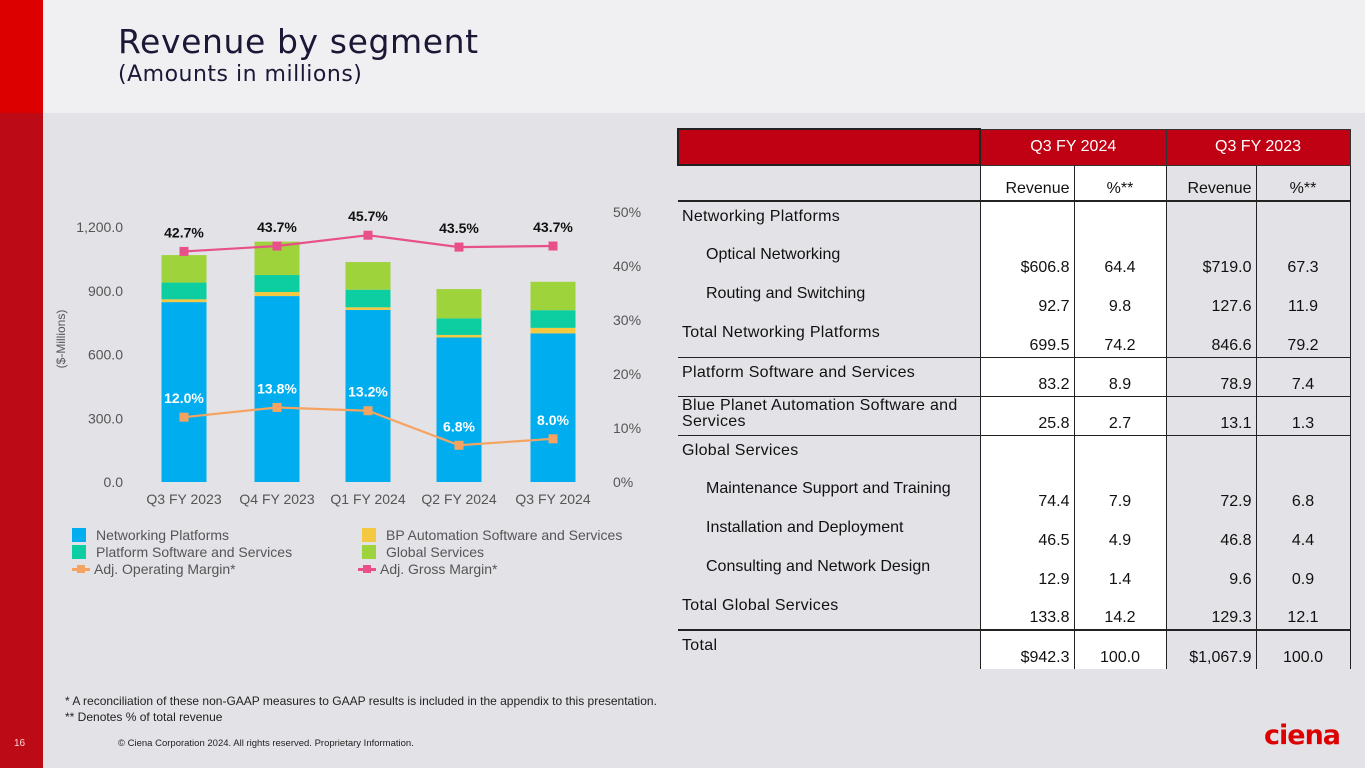 This screenshot has width=1365, height=768. What do you see at coordinates (829, 147) in the screenshot?
I see `table-header-blank` at bounding box center [829, 147].